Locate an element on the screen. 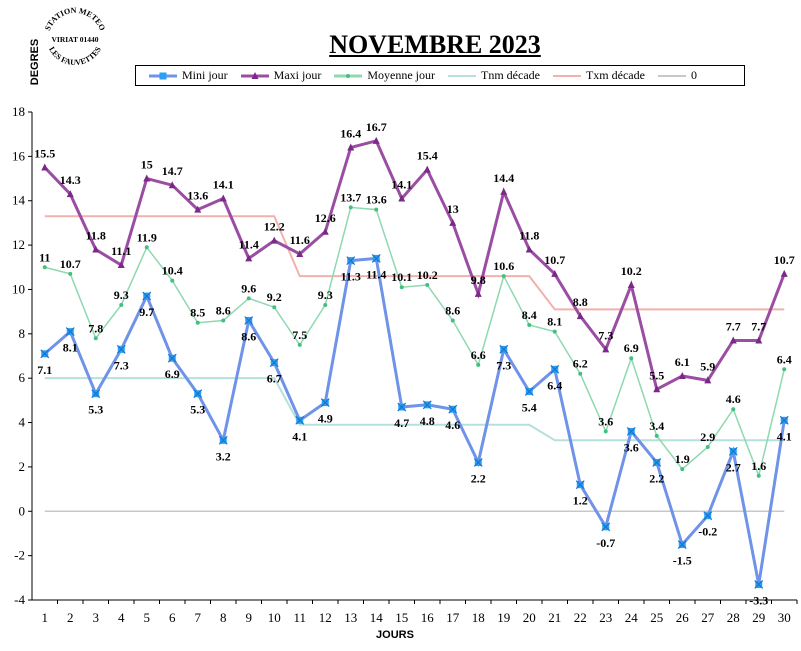 The width and height of the screenshot is (801, 651). x-tick-label: 3 is located at coordinates (96, 617).